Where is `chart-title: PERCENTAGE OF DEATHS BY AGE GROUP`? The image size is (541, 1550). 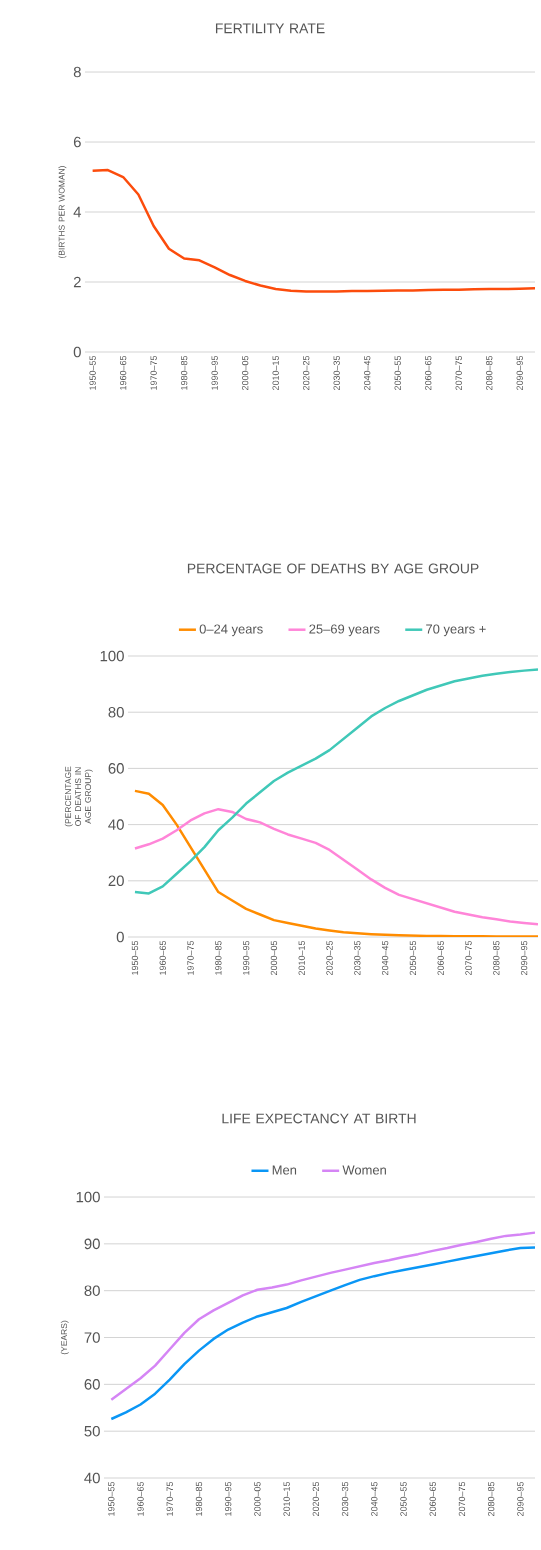
chart-title: PERCENTAGE OF DEATHS BY AGE GROUP is located at coordinates (333, 568).